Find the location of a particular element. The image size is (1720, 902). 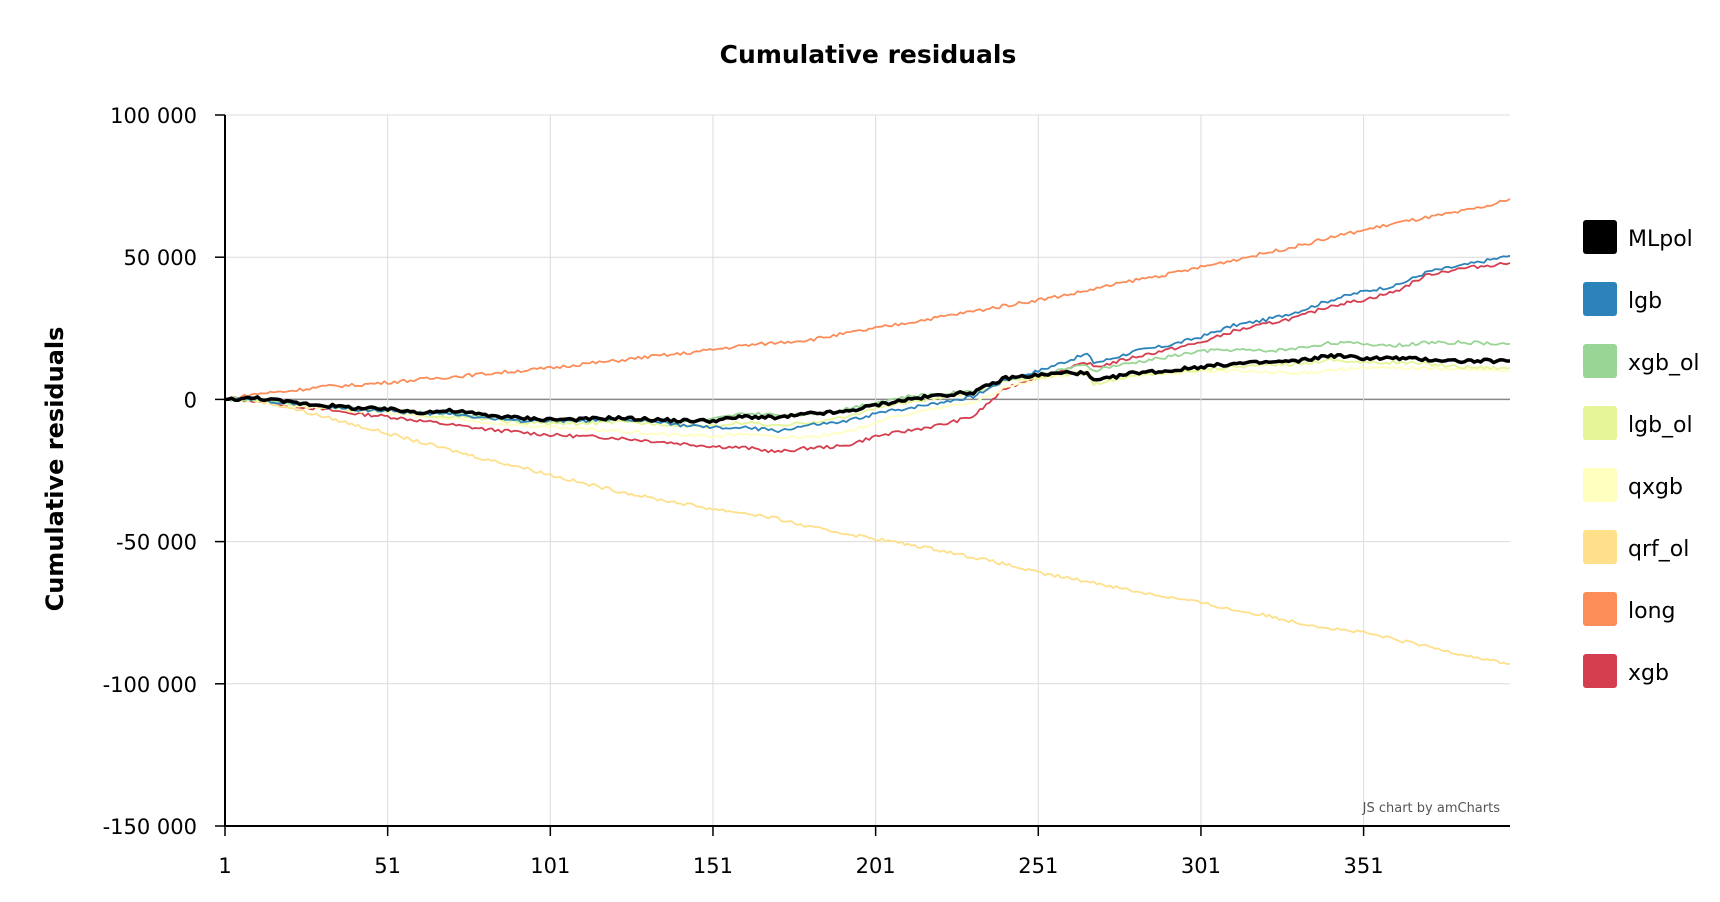

x-tick-label: 201 is located at coordinates (876, 866).